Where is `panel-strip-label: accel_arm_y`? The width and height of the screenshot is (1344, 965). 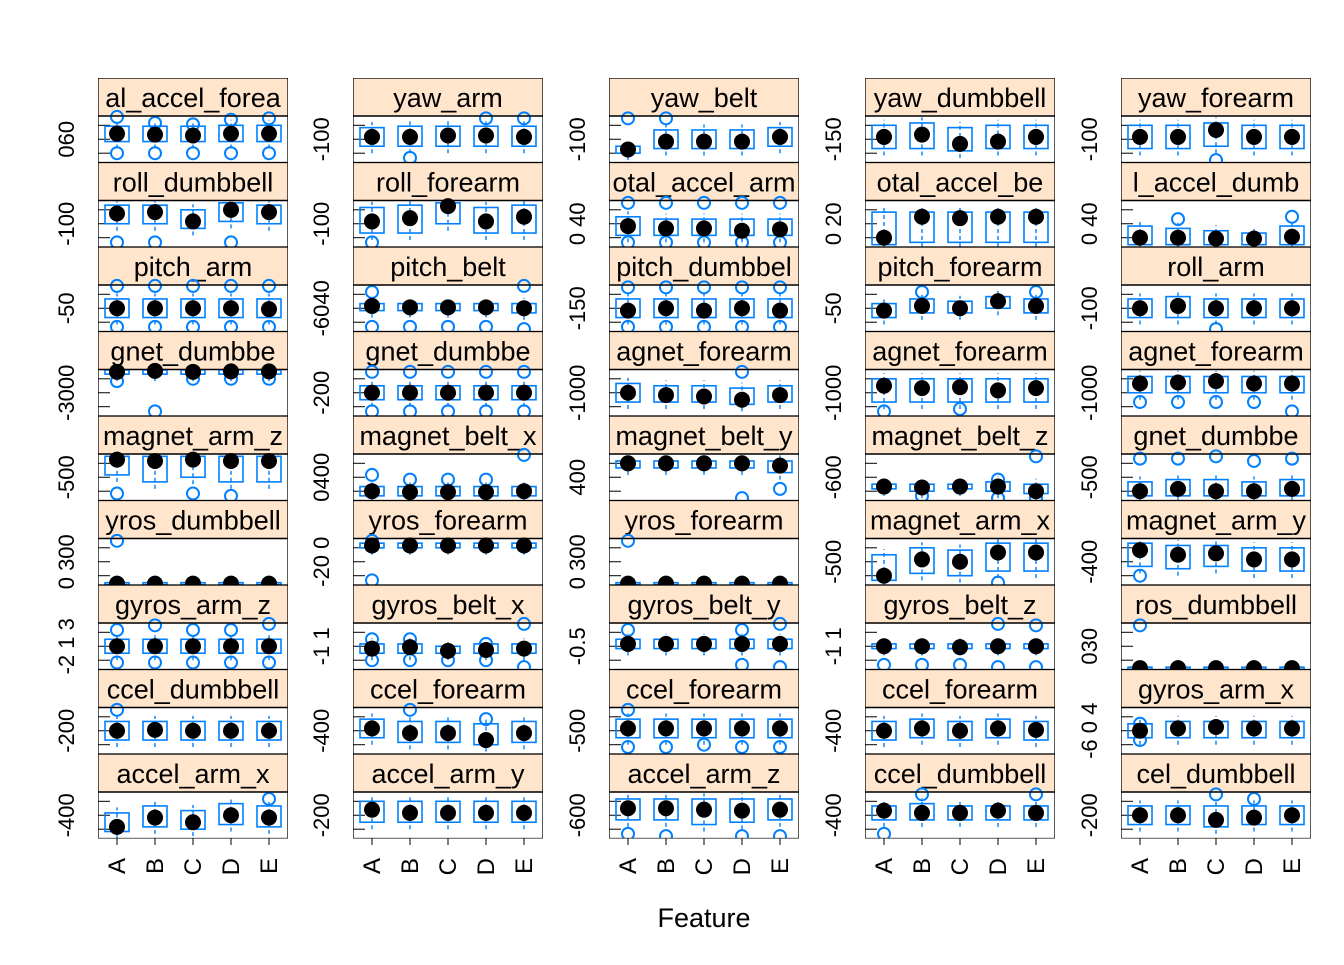 panel-strip-label: accel_arm_y is located at coordinates (448, 774).